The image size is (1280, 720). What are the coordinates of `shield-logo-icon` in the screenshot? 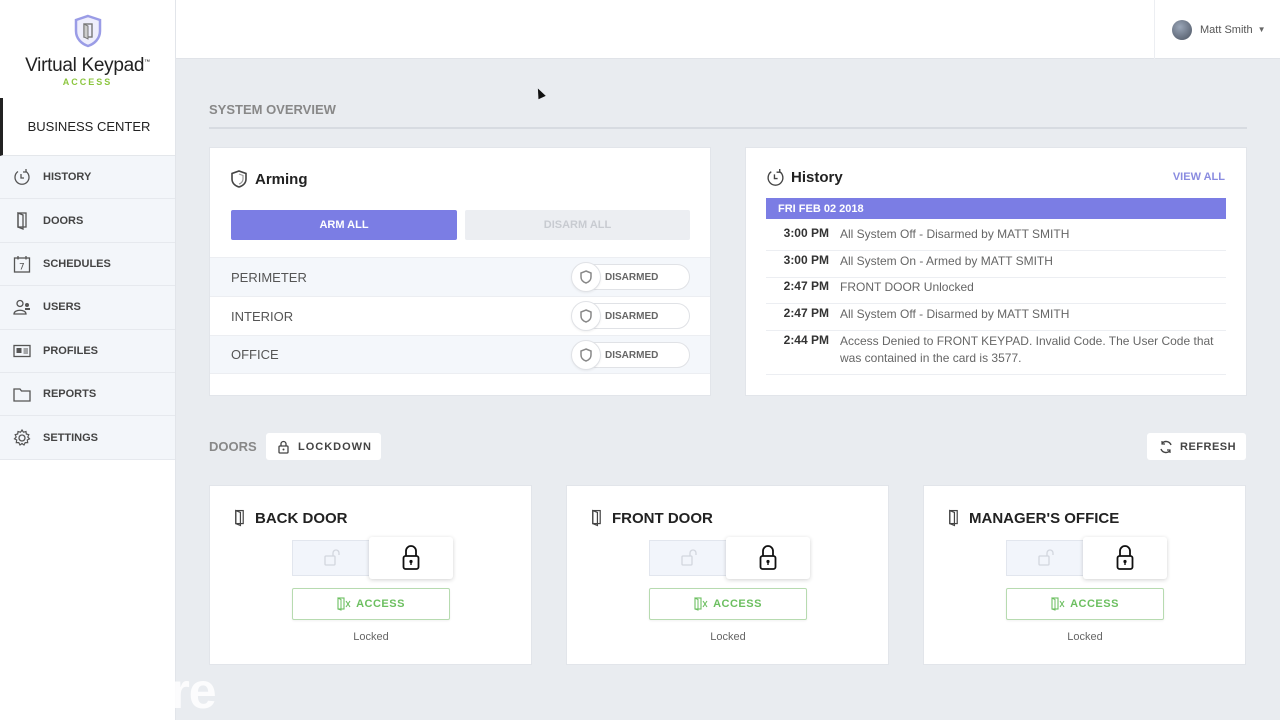 It's located at (88, 33).